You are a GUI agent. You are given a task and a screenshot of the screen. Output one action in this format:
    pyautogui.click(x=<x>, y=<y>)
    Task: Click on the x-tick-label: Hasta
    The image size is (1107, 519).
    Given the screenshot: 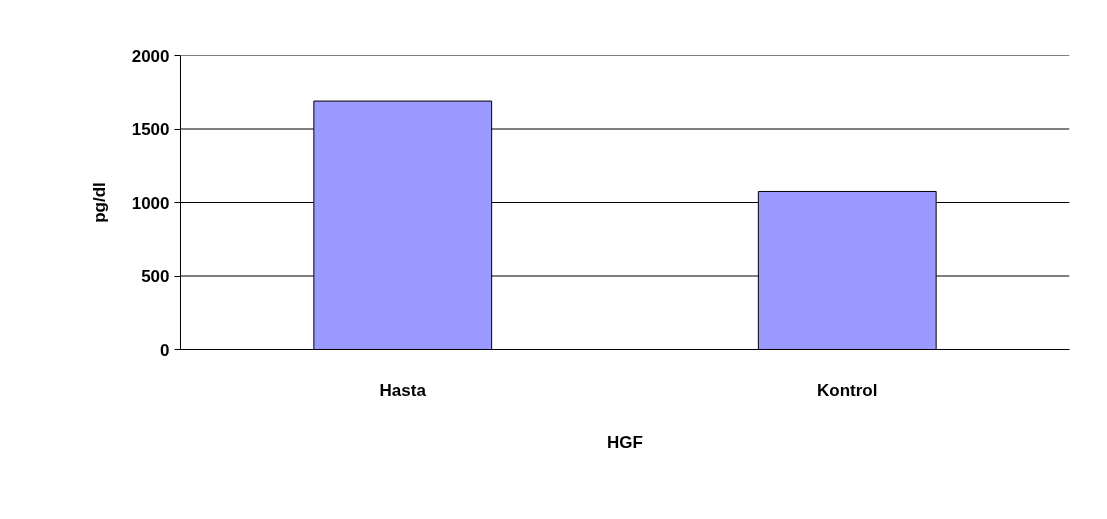 What is the action you would take?
    pyautogui.click(x=403, y=390)
    